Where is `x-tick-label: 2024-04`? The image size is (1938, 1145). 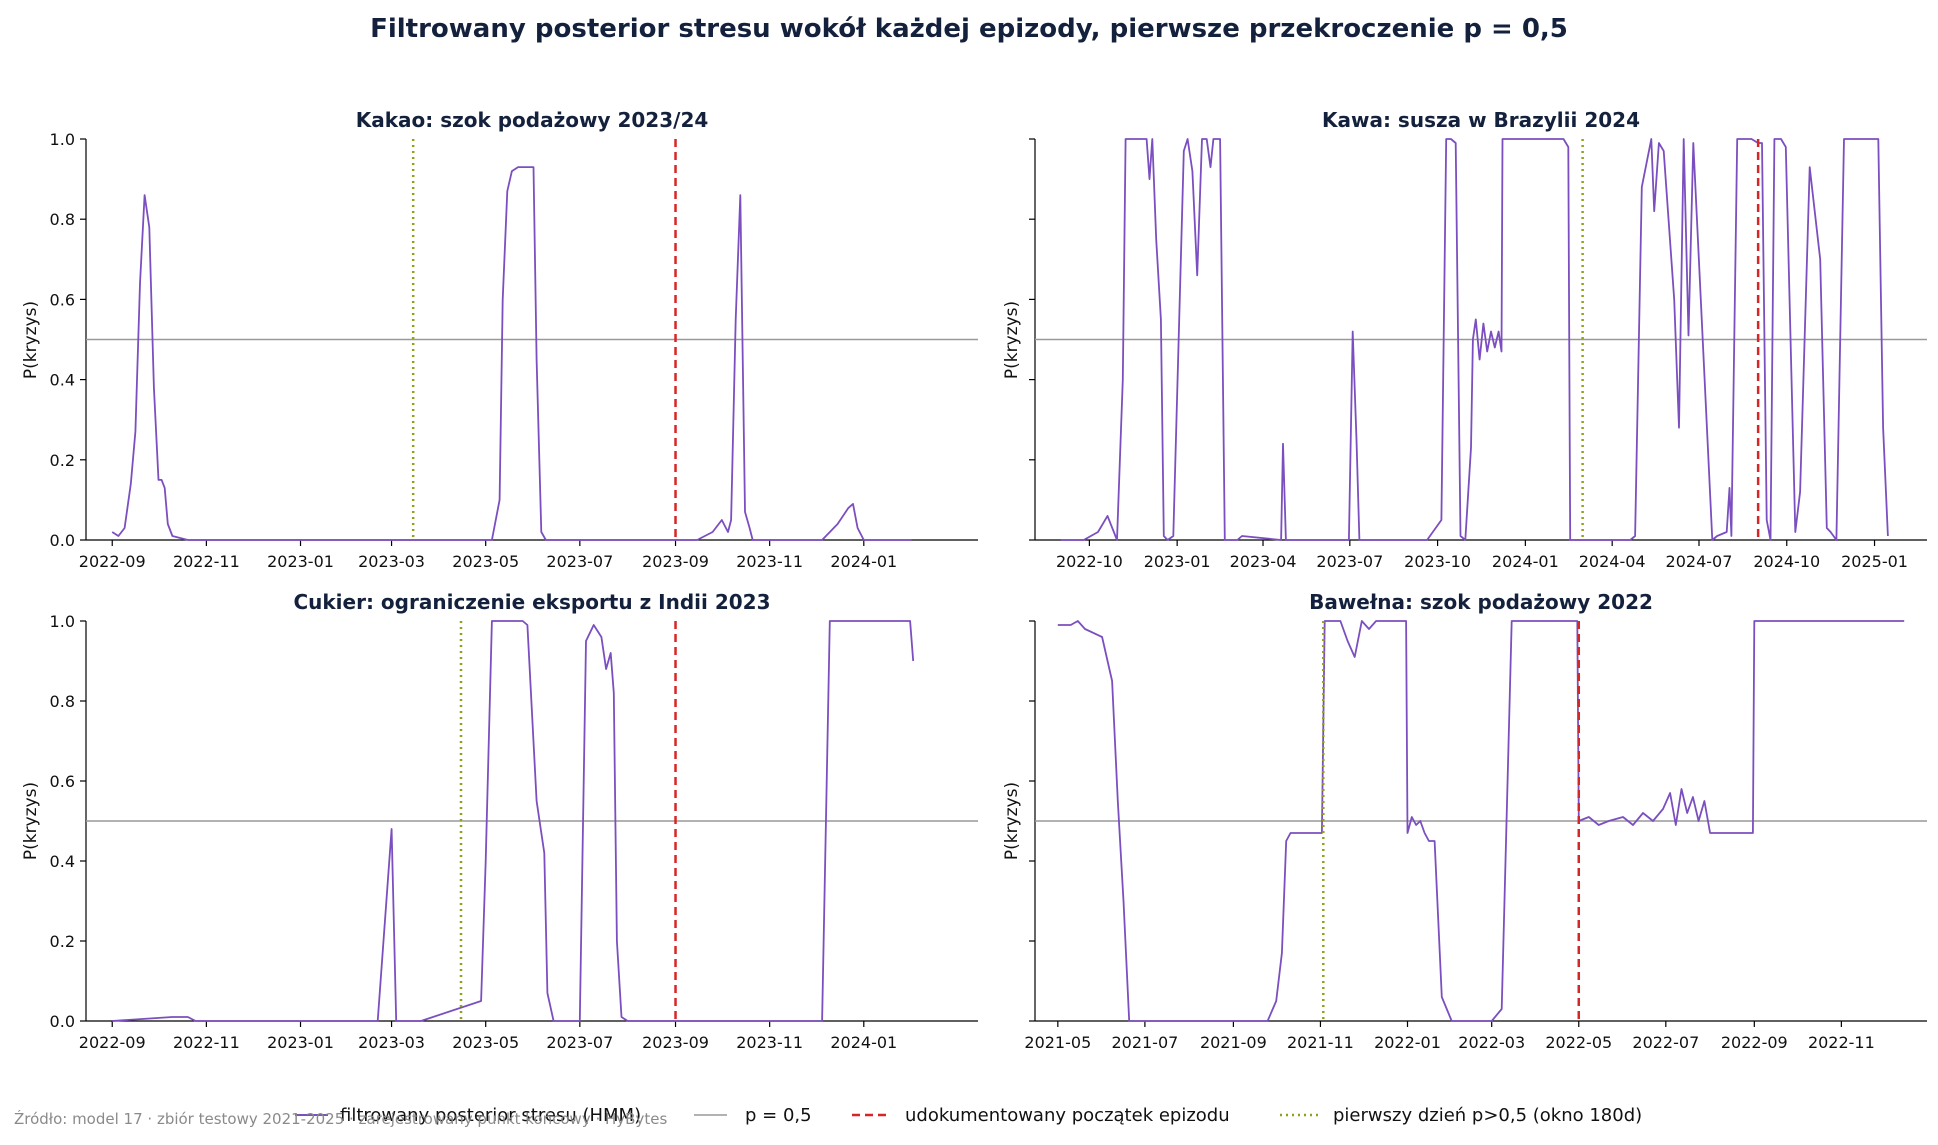
x-tick-label: 2024-04 is located at coordinates (1612, 561).